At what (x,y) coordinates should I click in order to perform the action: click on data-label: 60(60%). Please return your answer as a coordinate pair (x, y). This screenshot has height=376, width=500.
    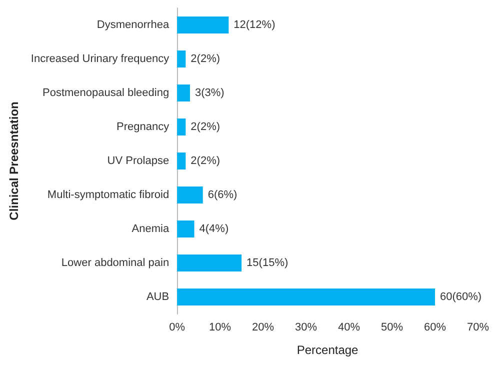
    Looking at the image, I should click on (461, 297).